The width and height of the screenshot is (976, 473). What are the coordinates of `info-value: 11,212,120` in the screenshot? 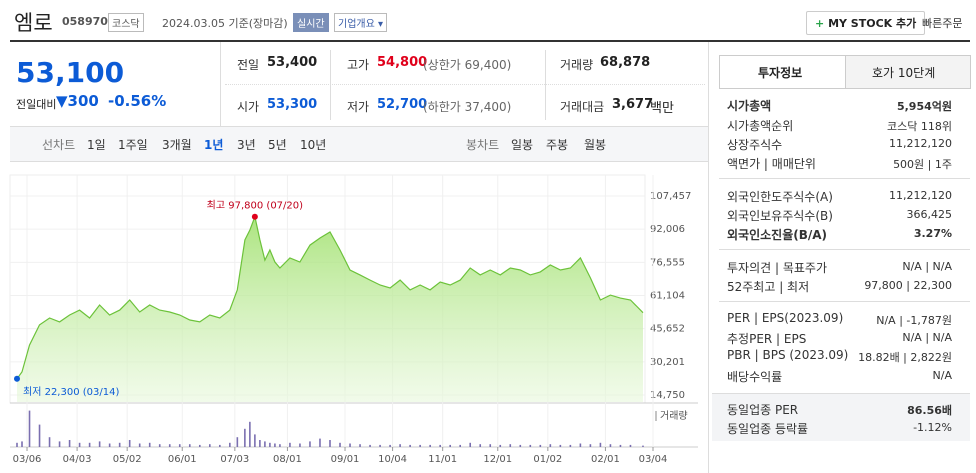 It's located at (920, 143).